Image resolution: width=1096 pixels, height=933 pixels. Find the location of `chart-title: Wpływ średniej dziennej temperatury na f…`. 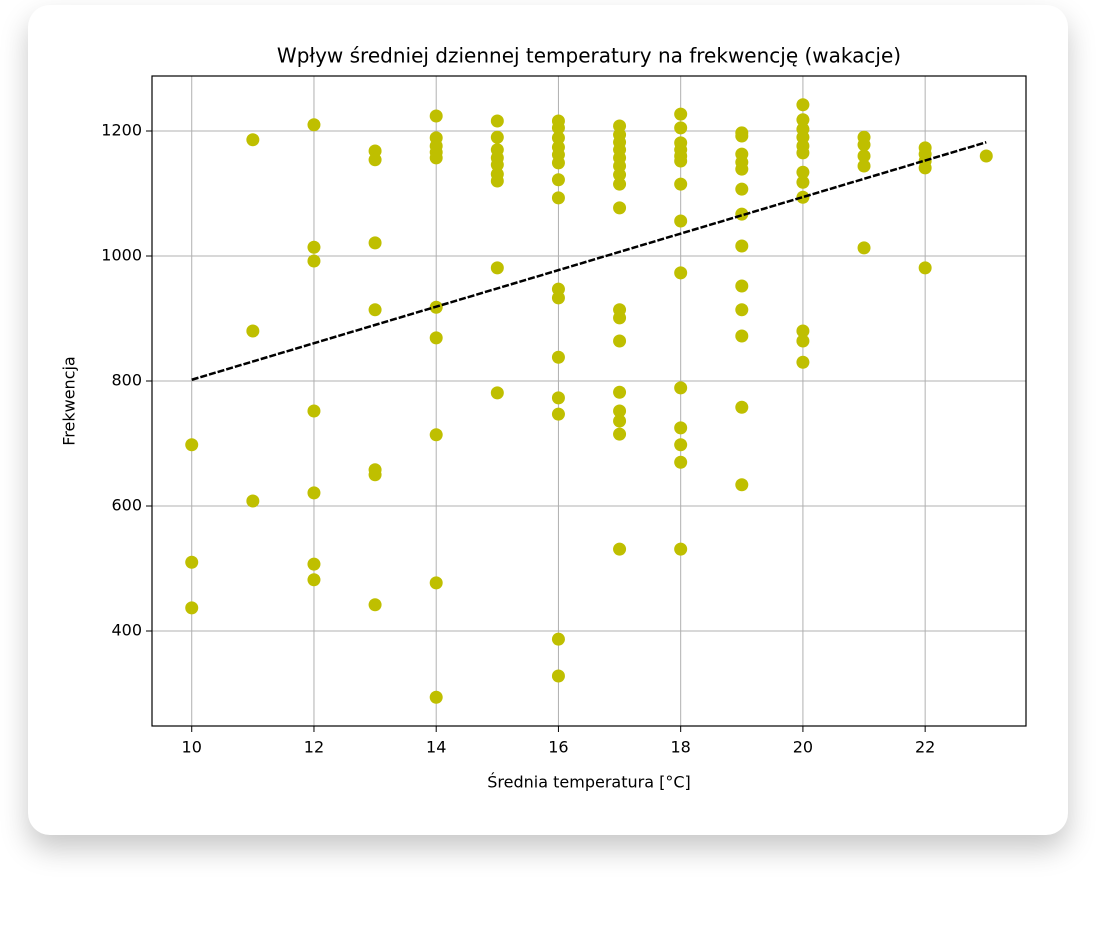

chart-title: Wpływ średniej dziennej temperatury na f… is located at coordinates (589, 56).